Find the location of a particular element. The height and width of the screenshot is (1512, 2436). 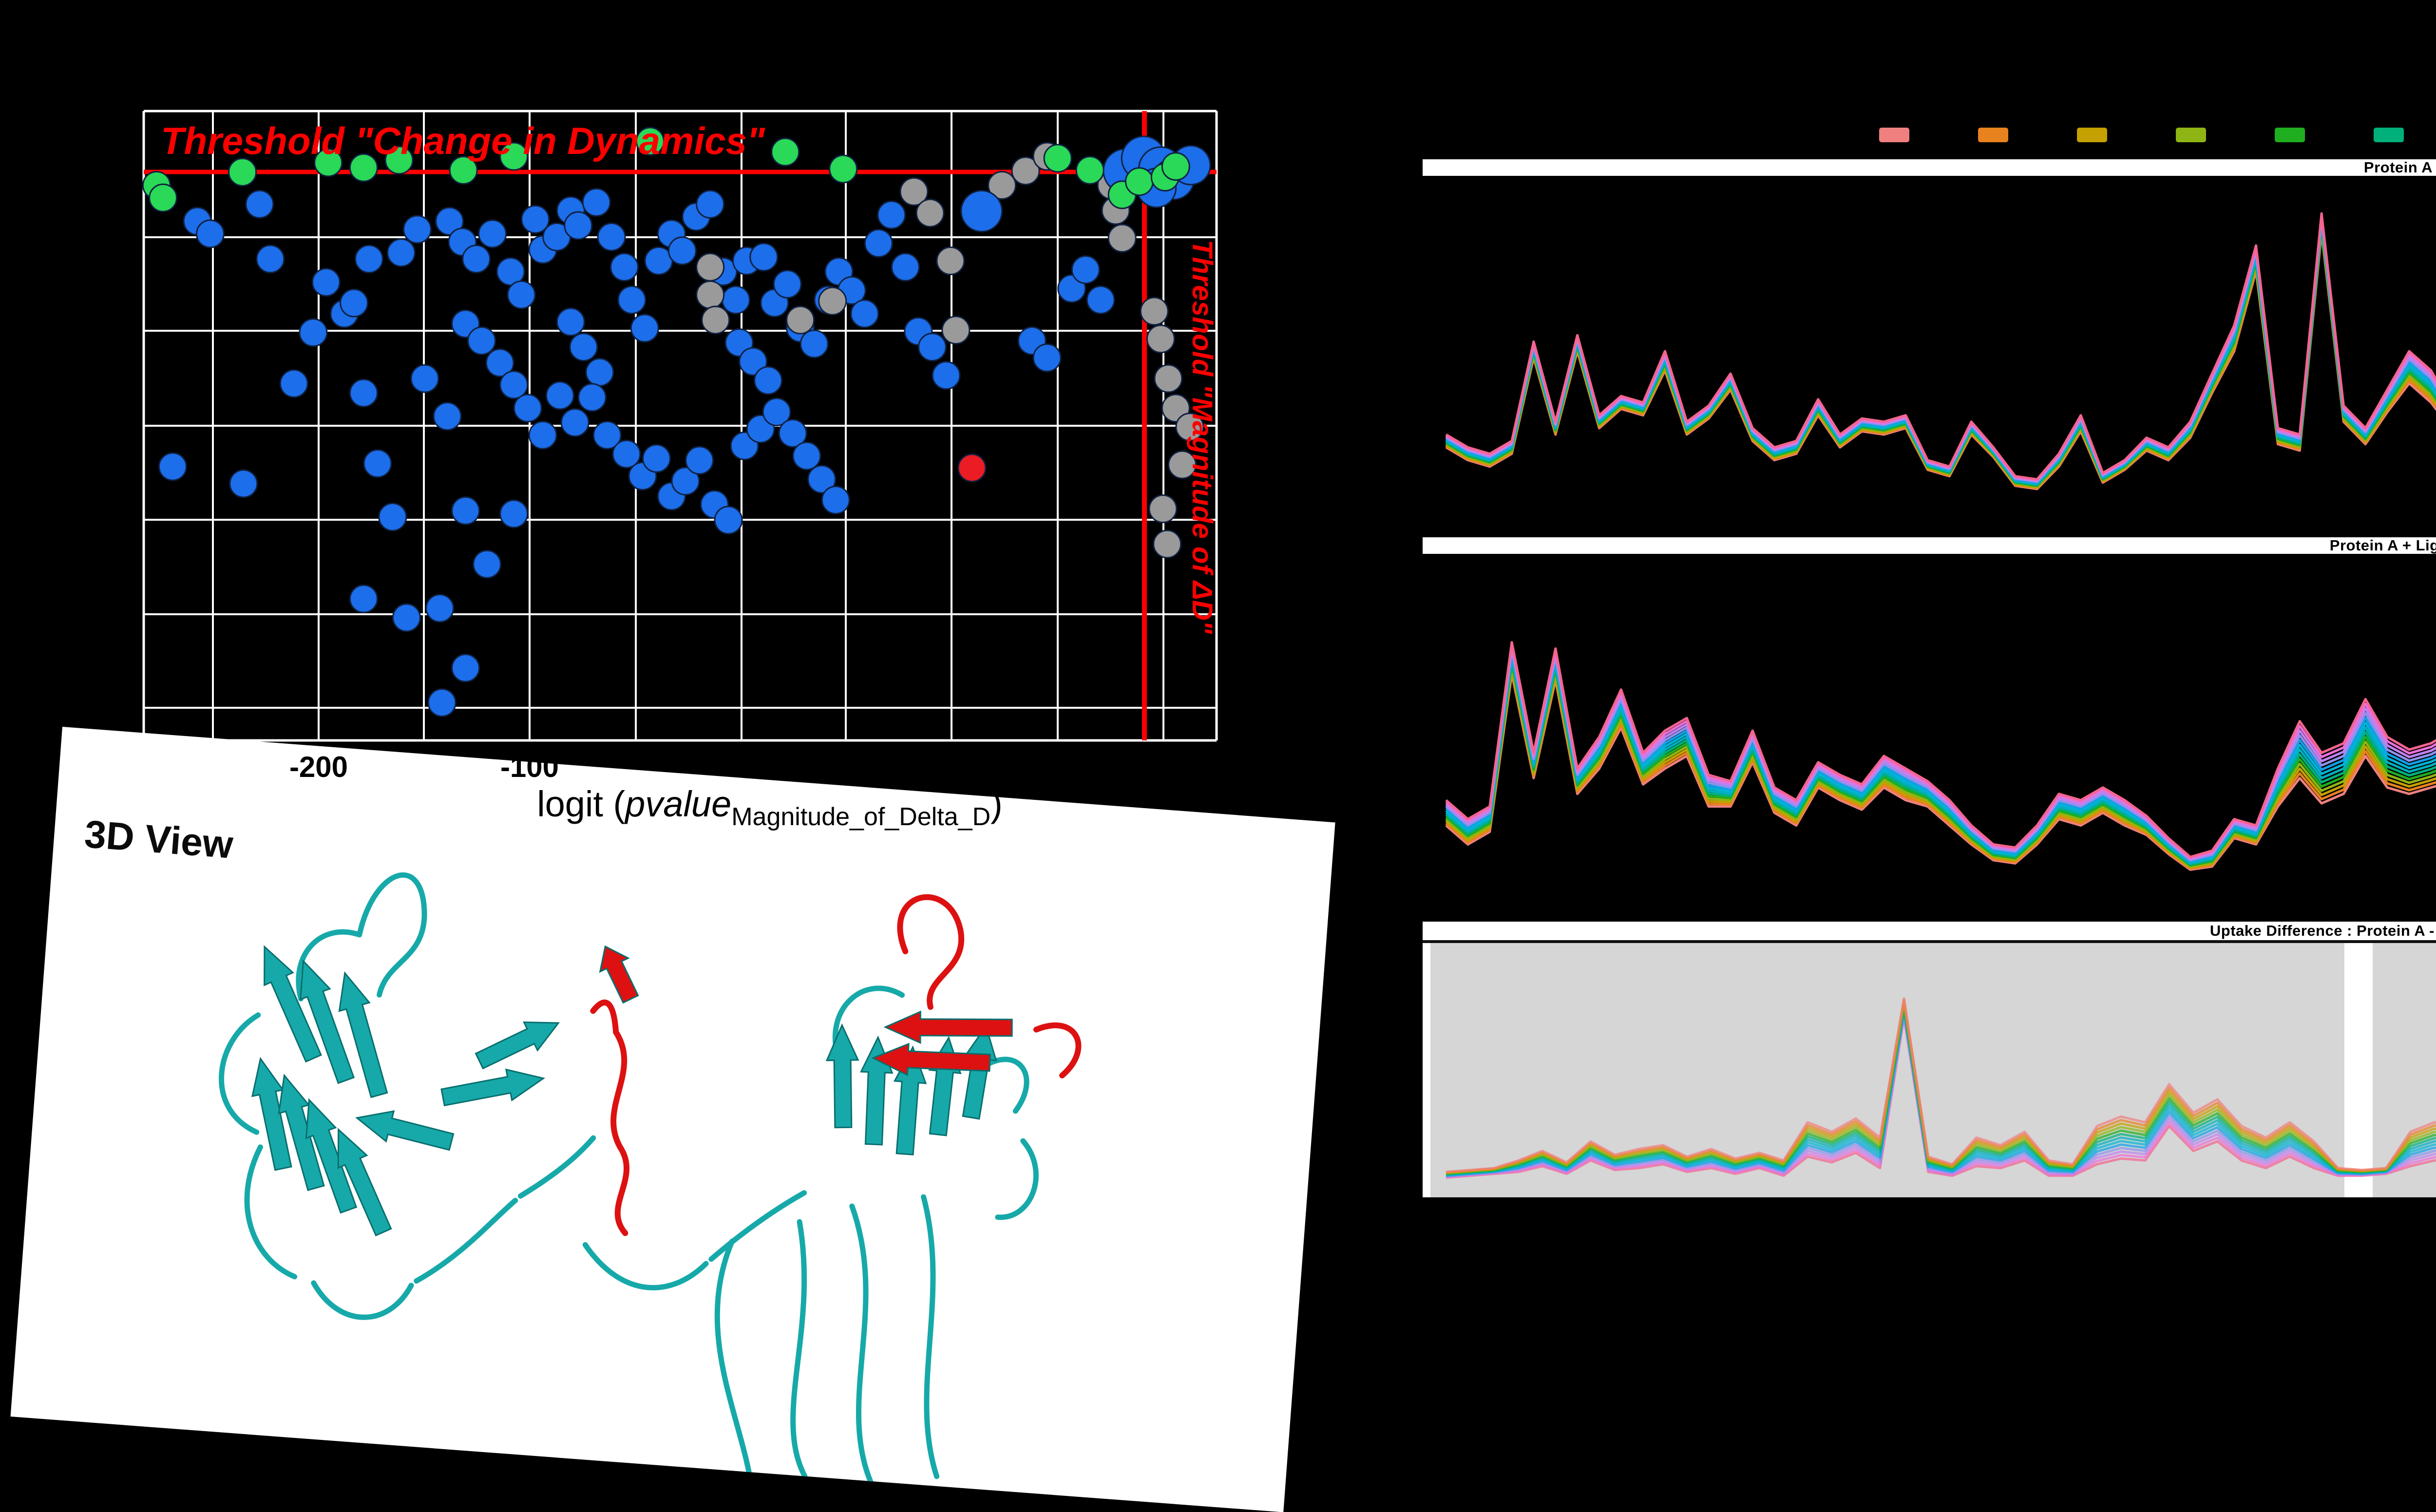

uptake-difference-plot is located at coordinates (1930, 1070).